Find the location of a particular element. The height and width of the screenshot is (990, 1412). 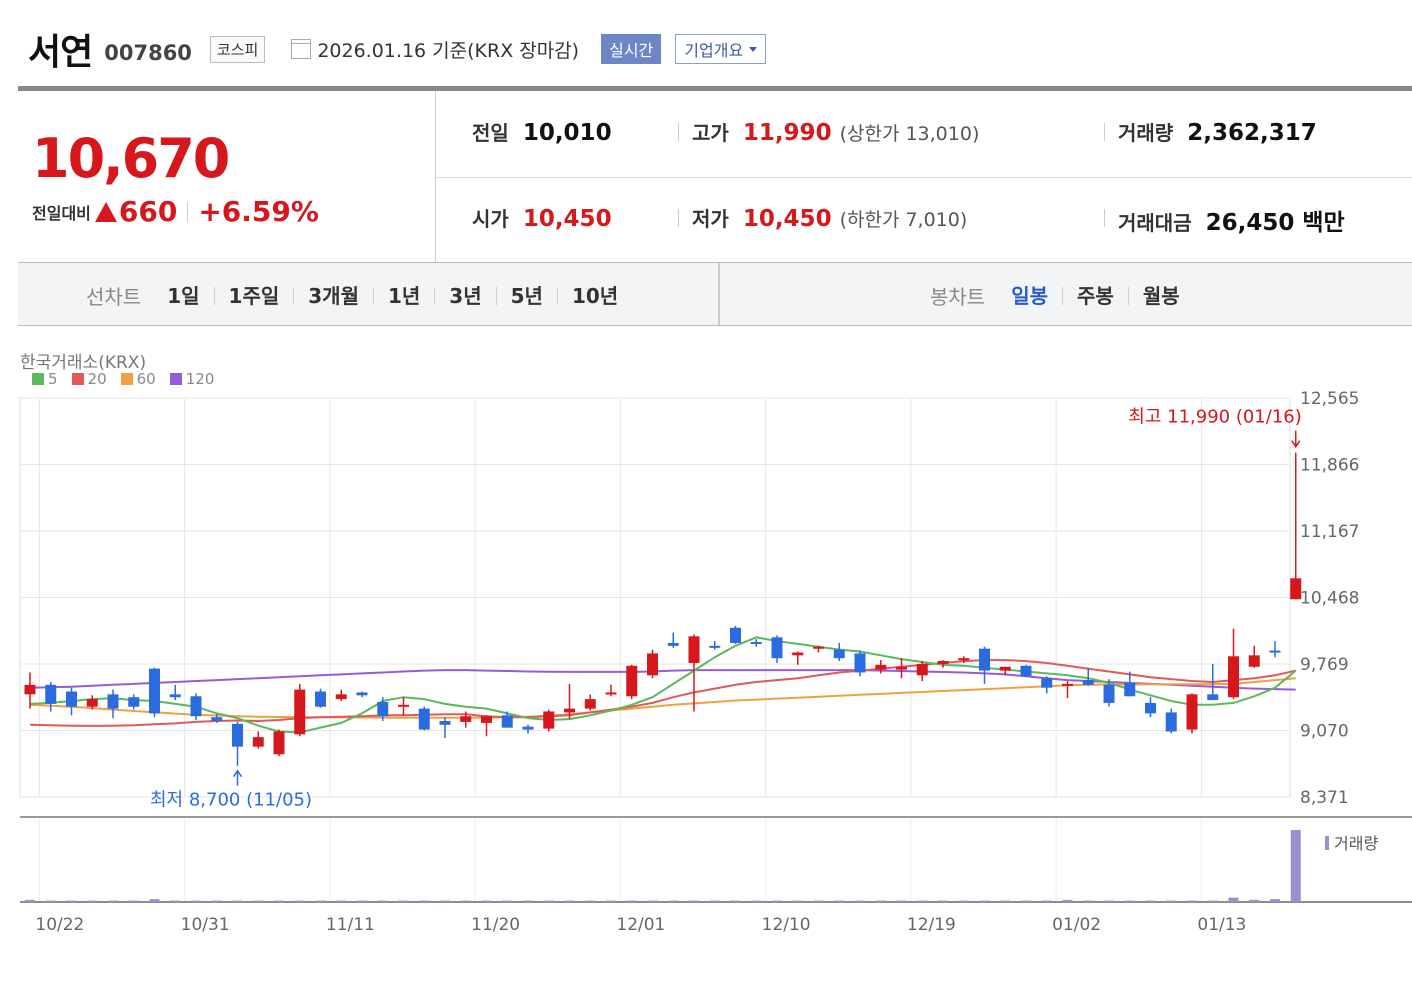

exchange-label: 한국거래소(KRX) is located at coordinates (83, 363).